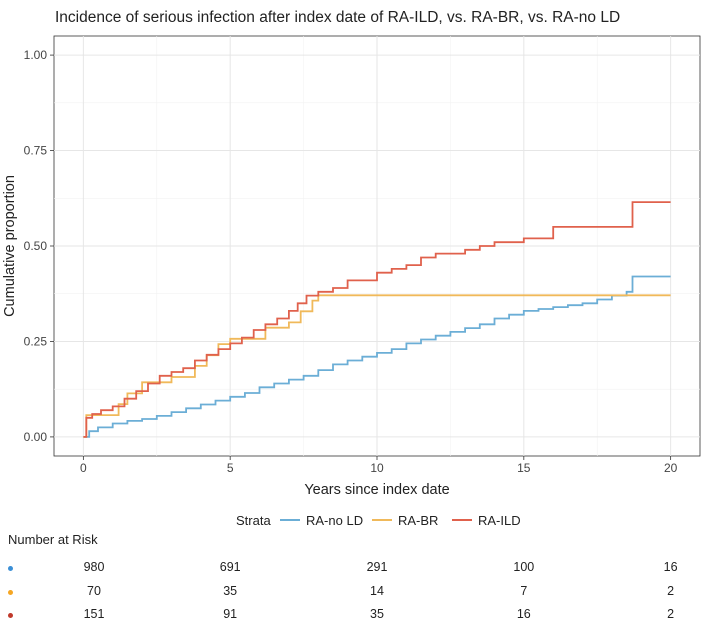  Describe the element at coordinates (253, 520) in the screenshot. I see `legend-title: Strata` at that location.